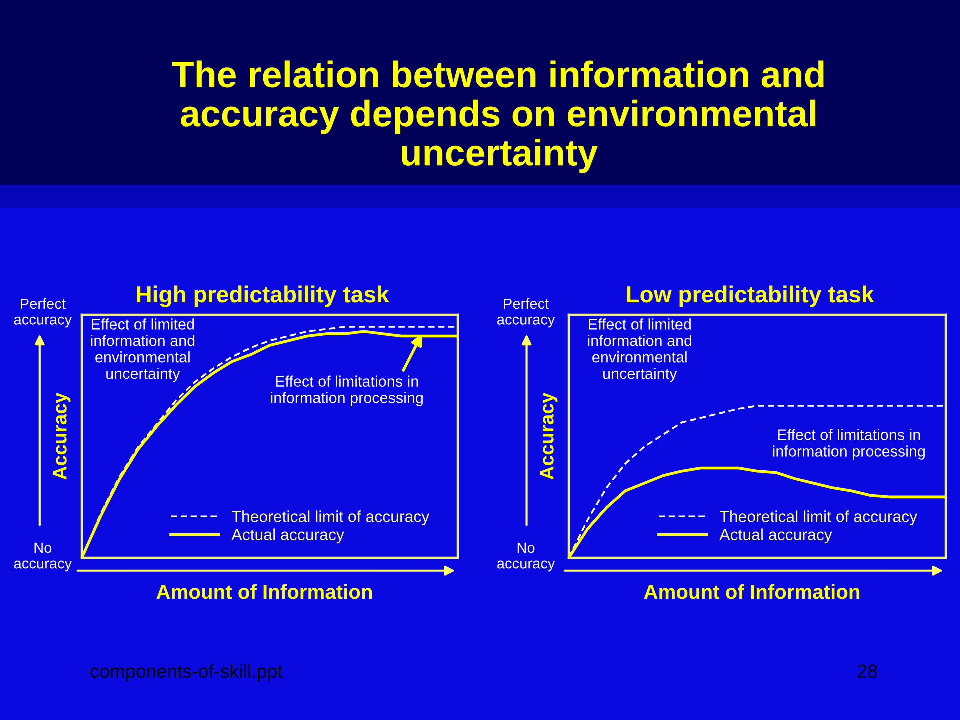  Describe the element at coordinates (263, 297) in the screenshot. I see `chart-title: High predictability task` at that location.